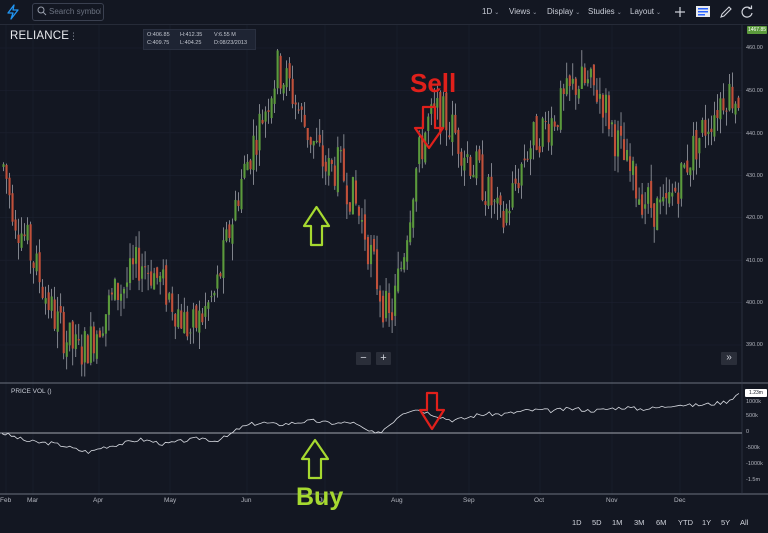  Describe the element at coordinates (370, 424) in the screenshot. I see `volume-line` at that location.